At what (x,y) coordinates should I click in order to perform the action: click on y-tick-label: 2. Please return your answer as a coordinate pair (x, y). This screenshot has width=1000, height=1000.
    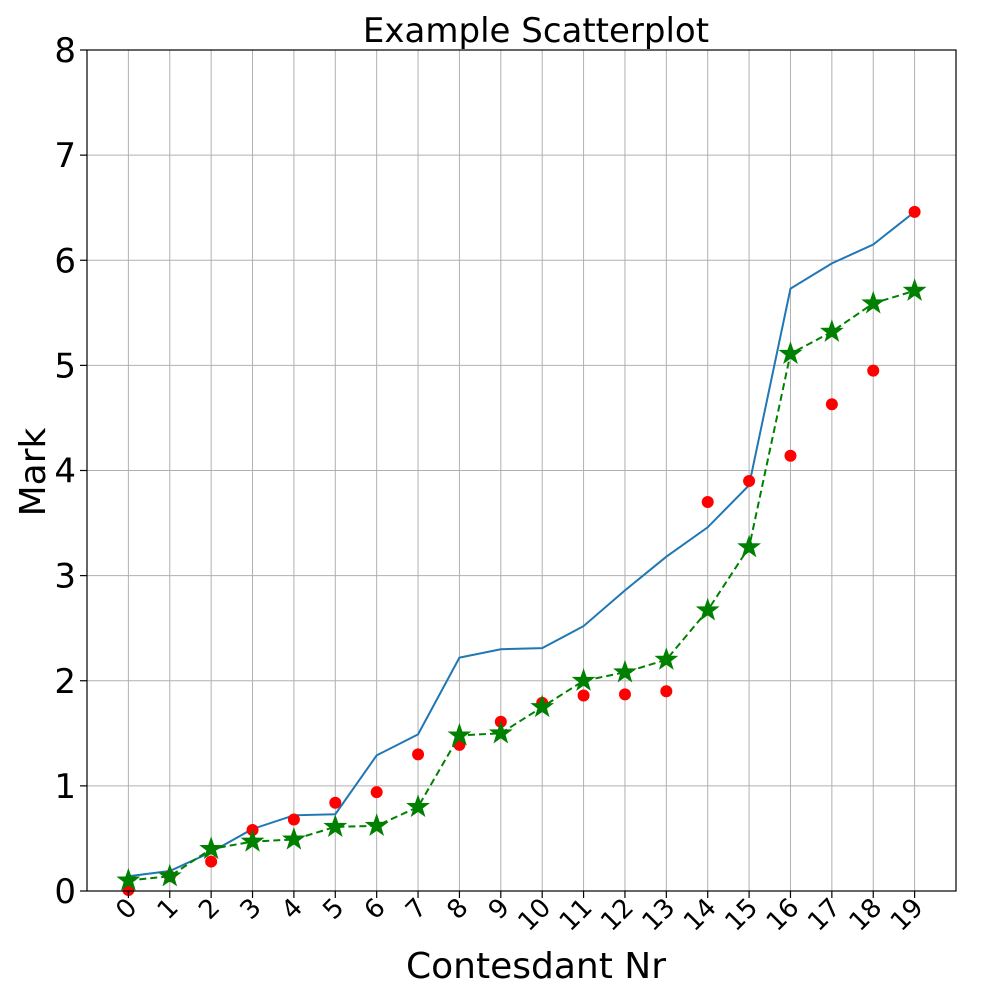
    Looking at the image, I should click on (65, 682).